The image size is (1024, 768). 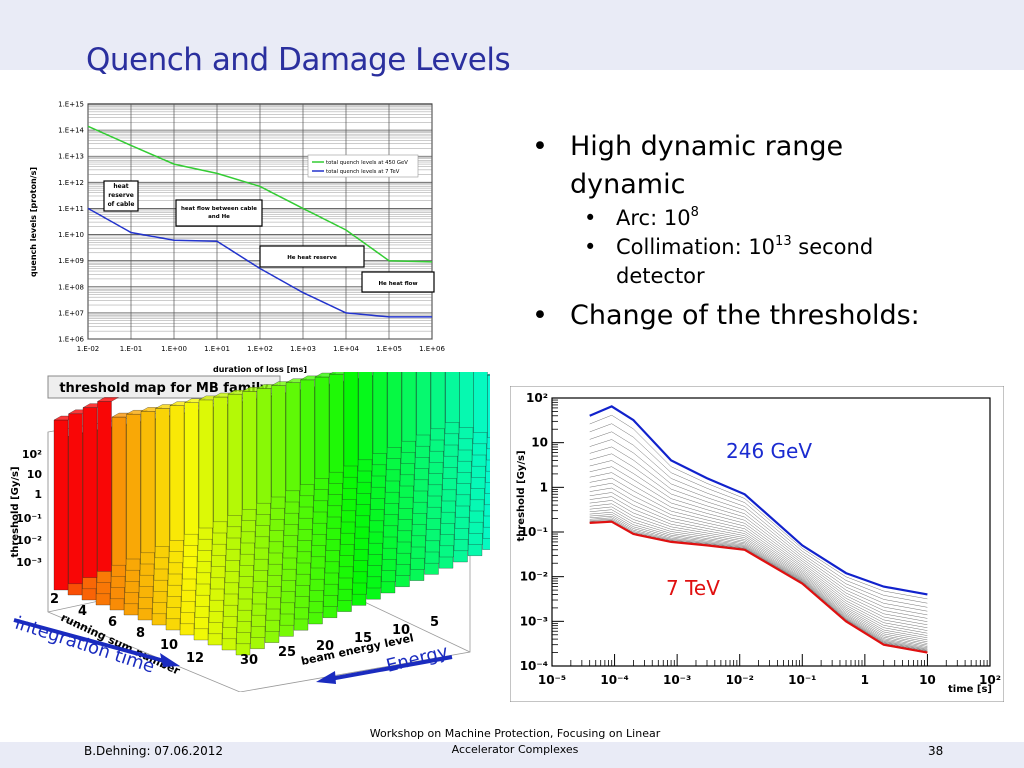 I want to click on annotation-he-heat-flow: He heat flow, so click(x=398, y=282).